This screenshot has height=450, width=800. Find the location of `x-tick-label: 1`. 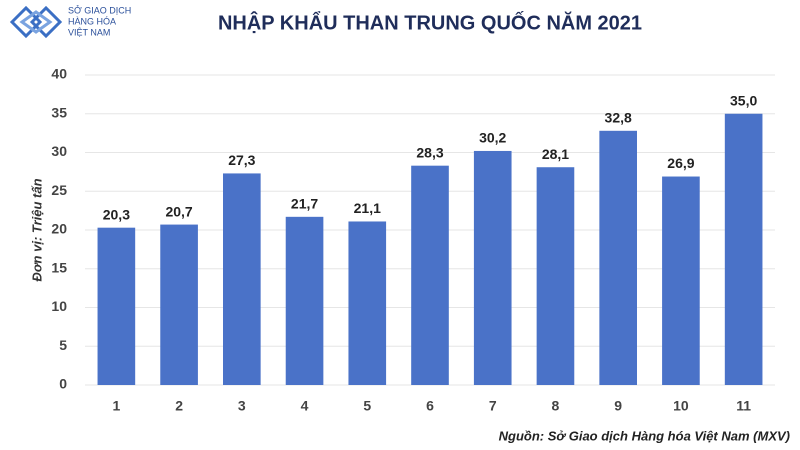

x-tick-label: 1 is located at coordinates (116, 406).